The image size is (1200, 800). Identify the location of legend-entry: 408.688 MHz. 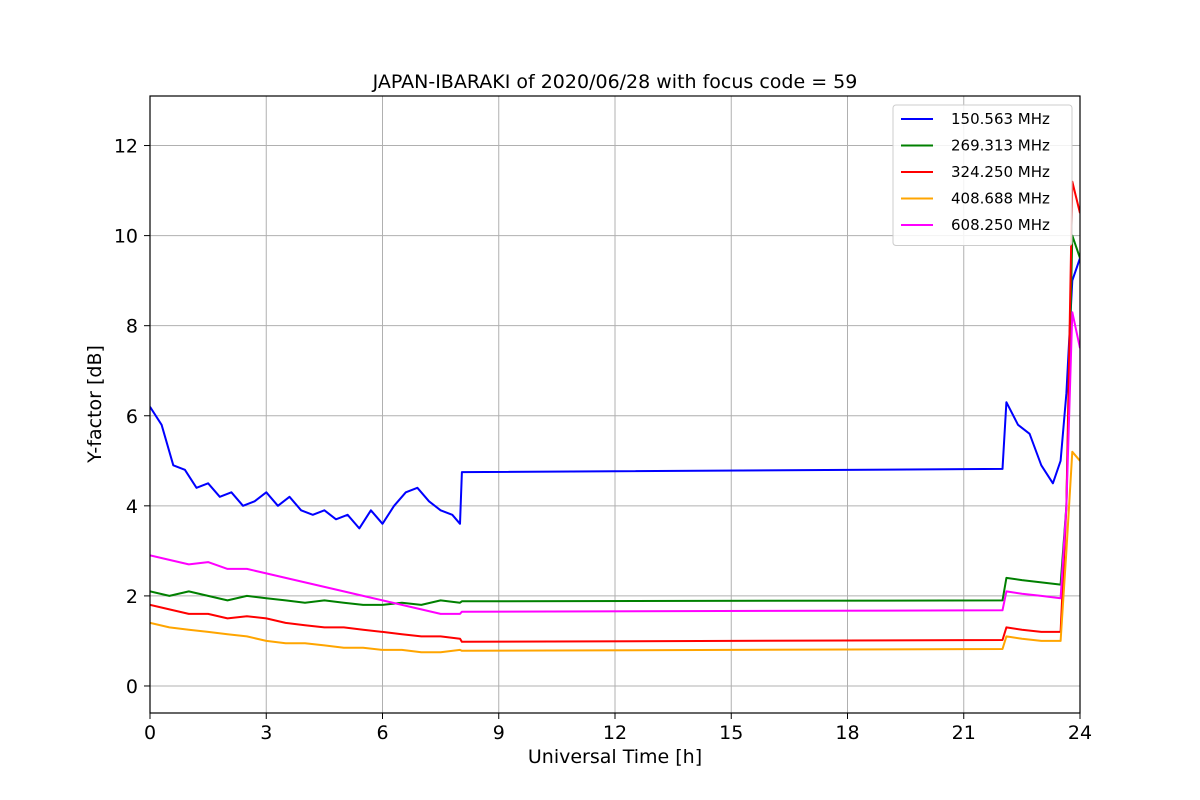
(1000, 199).